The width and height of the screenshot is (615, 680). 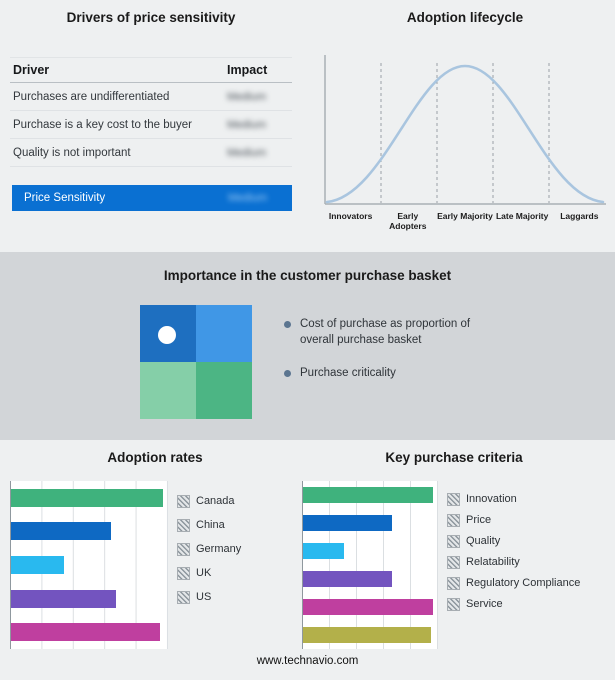 I want to click on bar-relatability, so click(x=348, y=579).